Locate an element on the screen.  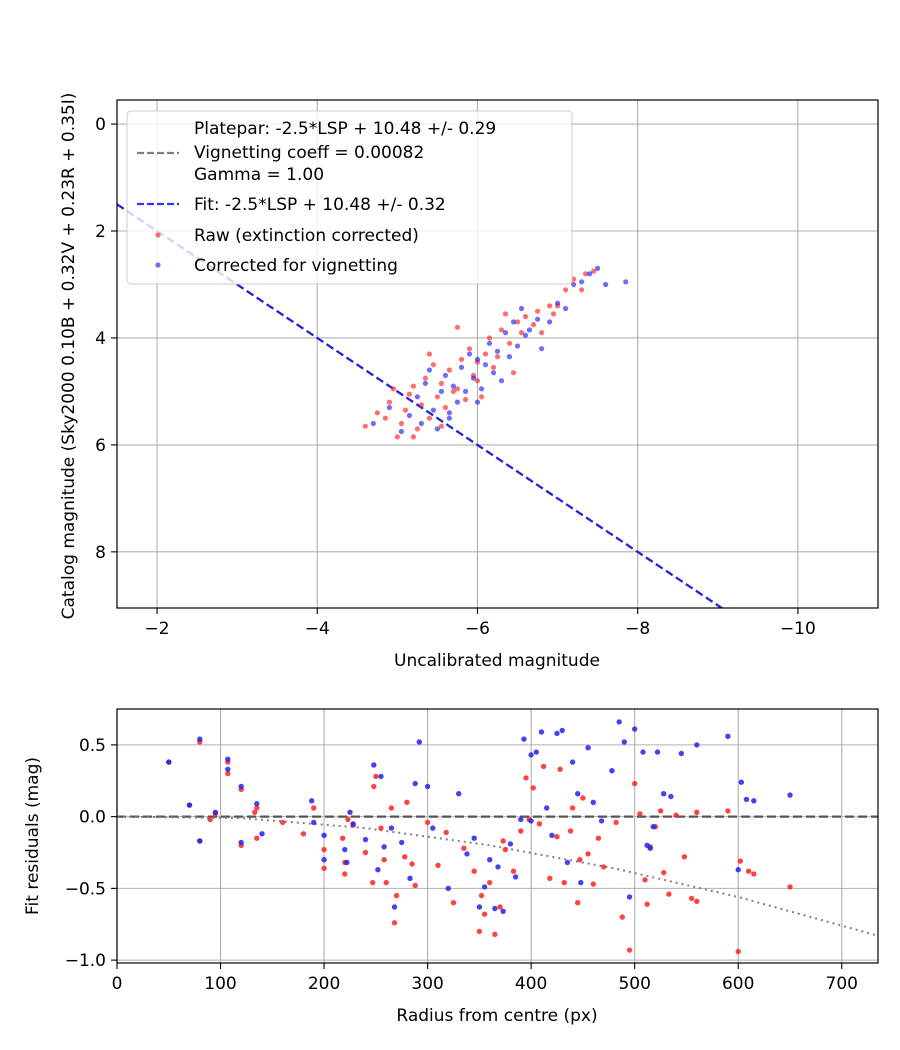
x-tick-label: 400 is located at coordinates (531, 984).